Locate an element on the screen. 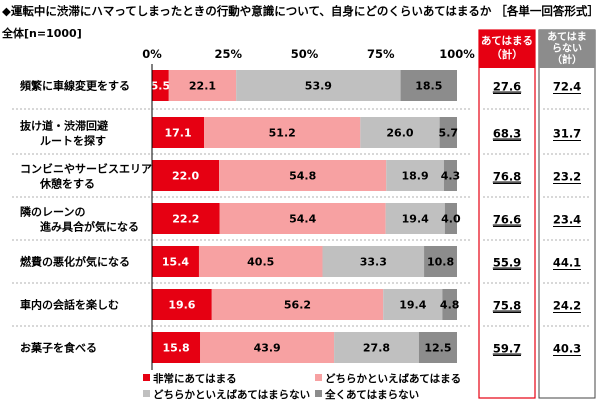 The width and height of the screenshot is (600, 408). data-label: 54.8 is located at coordinates (302, 176).